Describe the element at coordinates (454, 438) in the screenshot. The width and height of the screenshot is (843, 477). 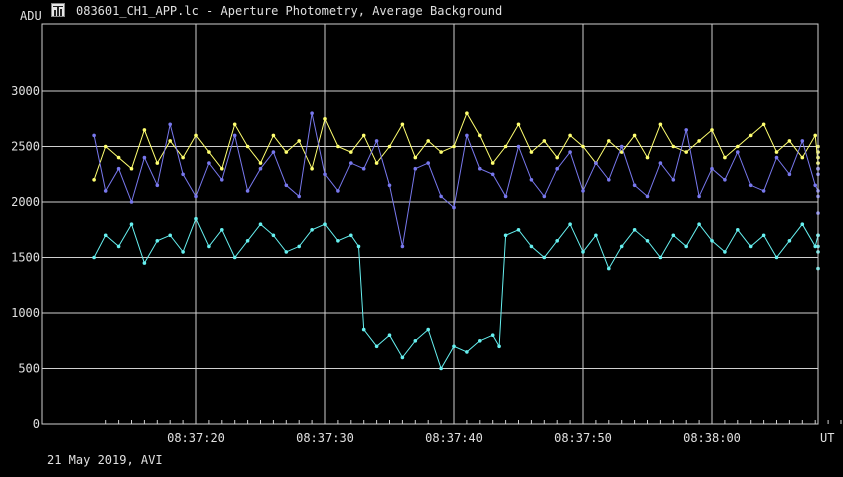
I see `x-tick-label: 08:37:40` at that location.